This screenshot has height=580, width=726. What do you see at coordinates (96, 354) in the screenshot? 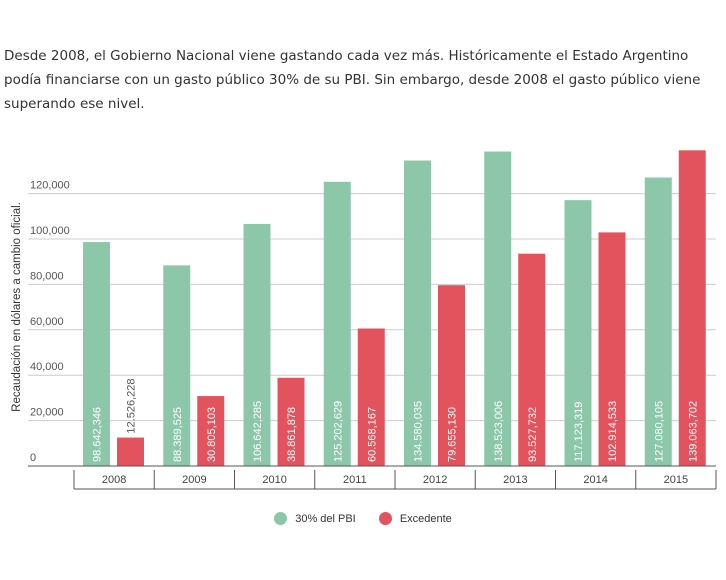
I see `bar-pbi-2008` at bounding box center [96, 354].